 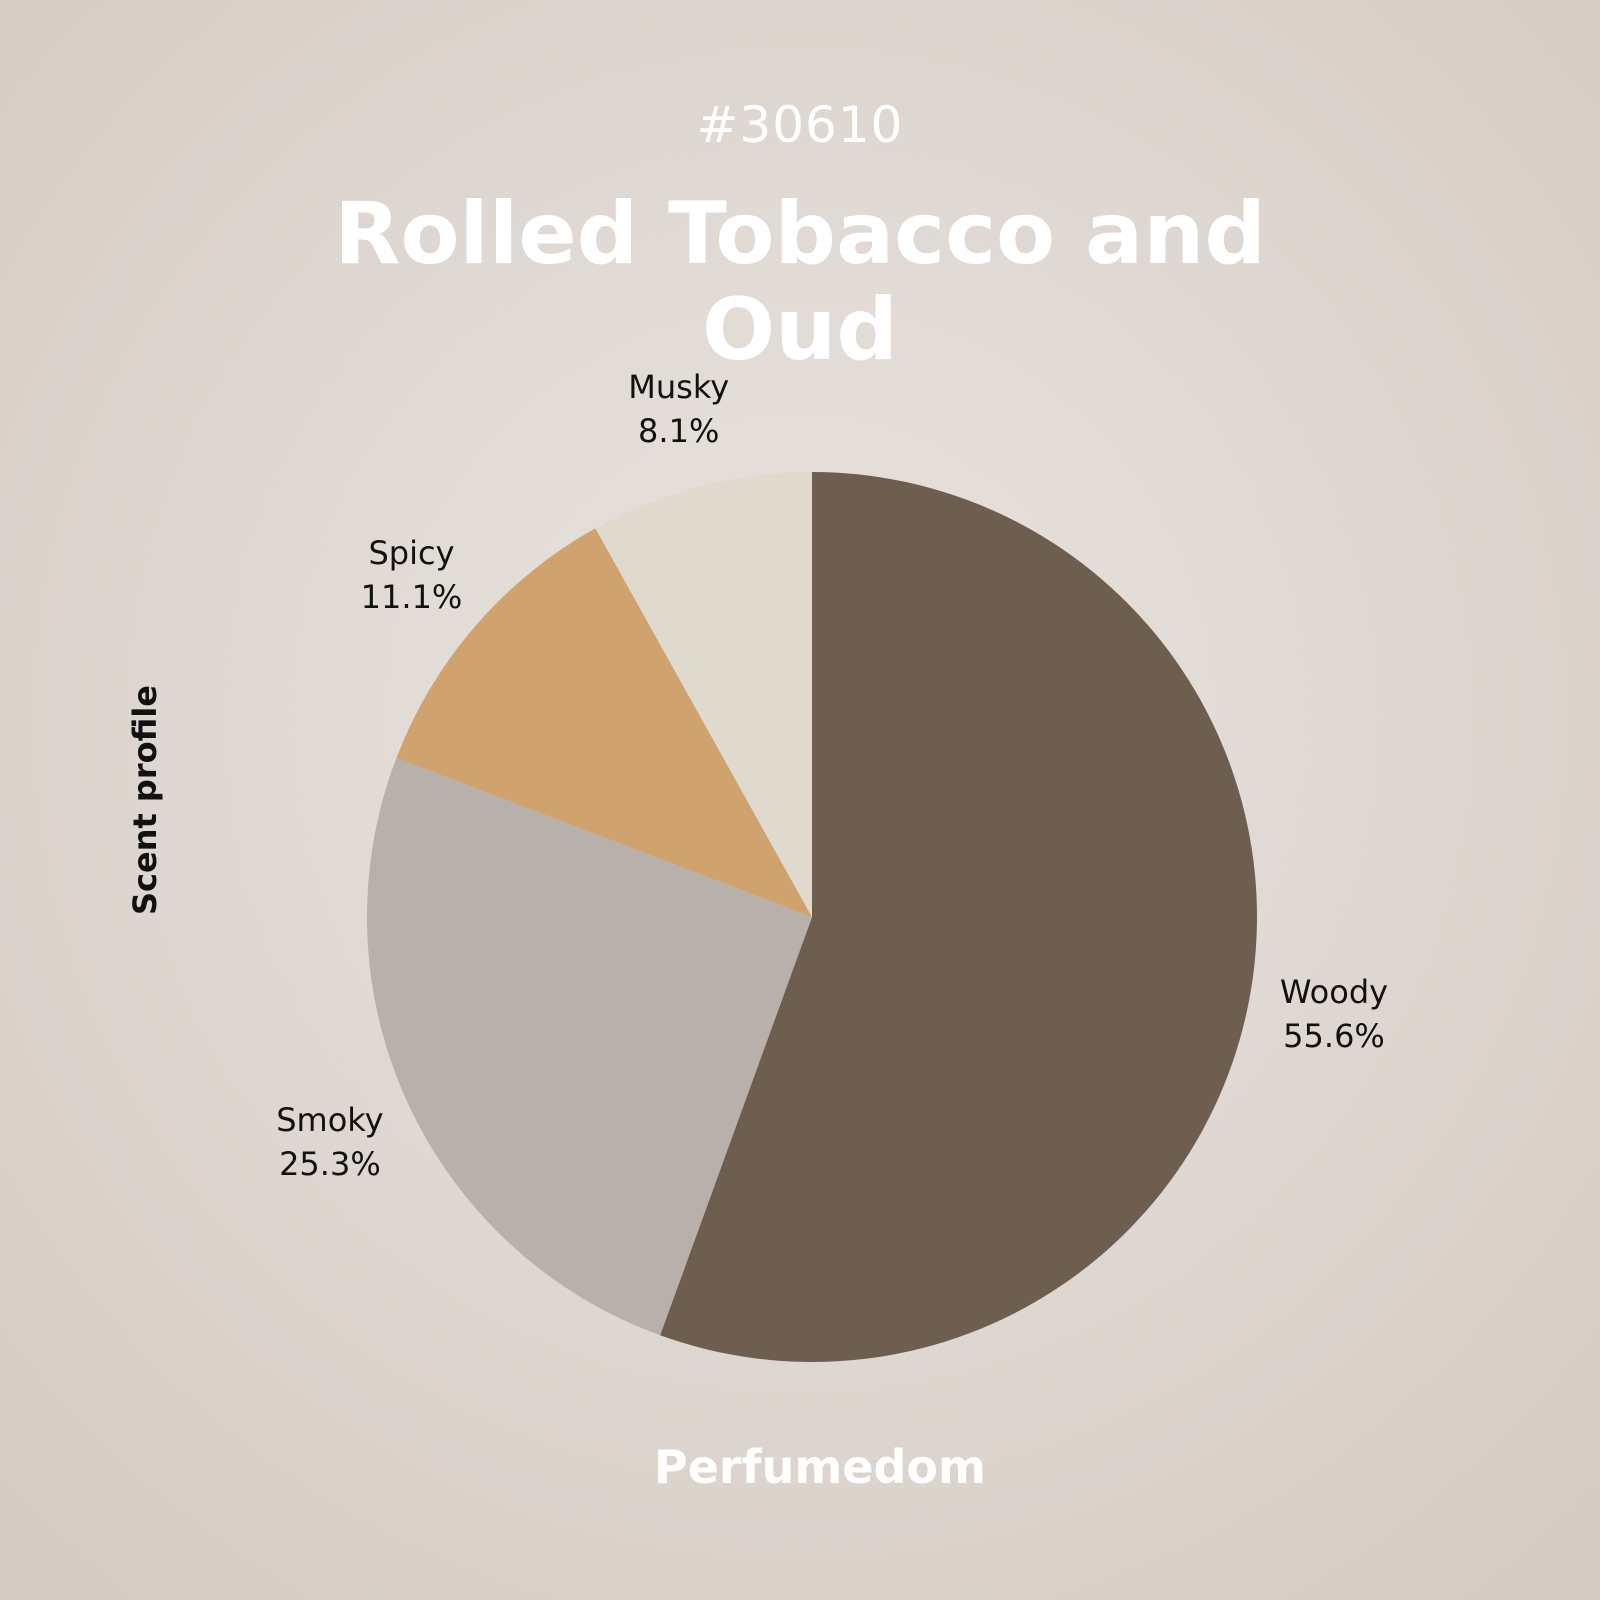 What do you see at coordinates (330, 1164) in the screenshot?
I see `slice-percent-label-smoky: 25.3%` at bounding box center [330, 1164].